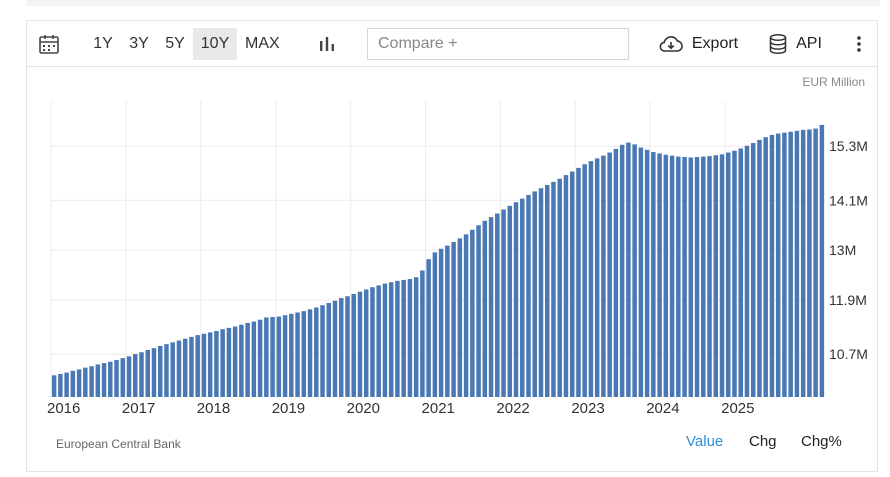 The image size is (890, 477). I want to click on range-3y-button: 3Y, so click(139, 43).